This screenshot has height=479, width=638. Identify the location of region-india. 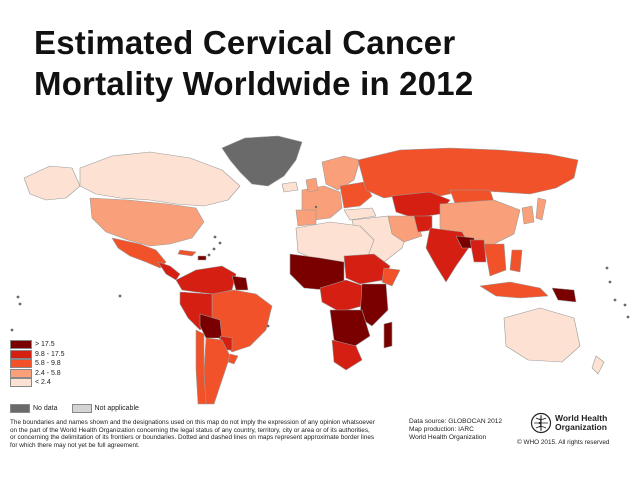
(448, 255).